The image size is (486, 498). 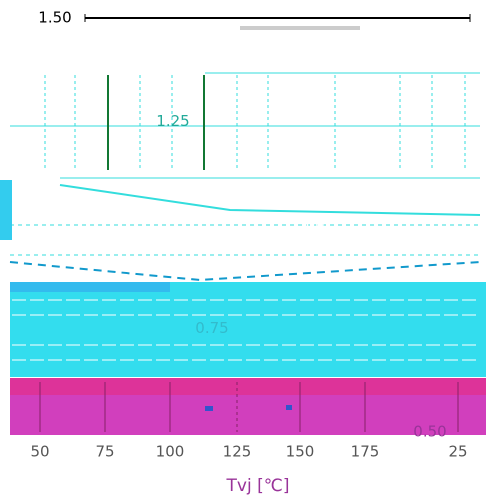 What do you see at coordinates (172, 121) in the screenshot?
I see `y-tick-label: 1.25` at bounding box center [172, 121].